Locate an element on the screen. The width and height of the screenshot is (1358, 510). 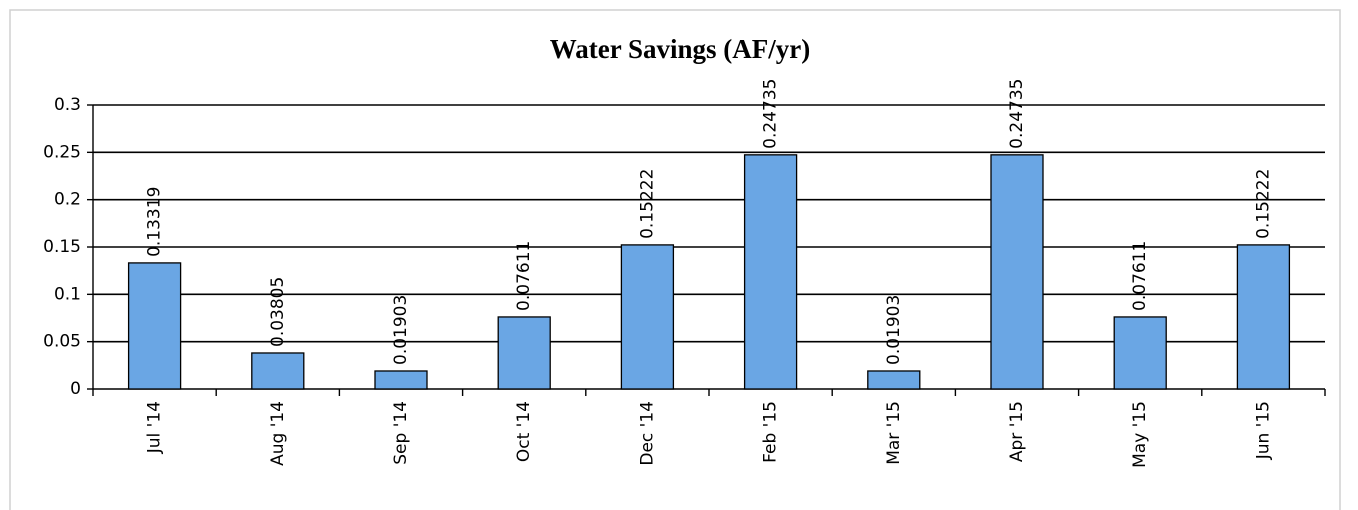
y-tick-label: 0 is located at coordinates (75, 389).